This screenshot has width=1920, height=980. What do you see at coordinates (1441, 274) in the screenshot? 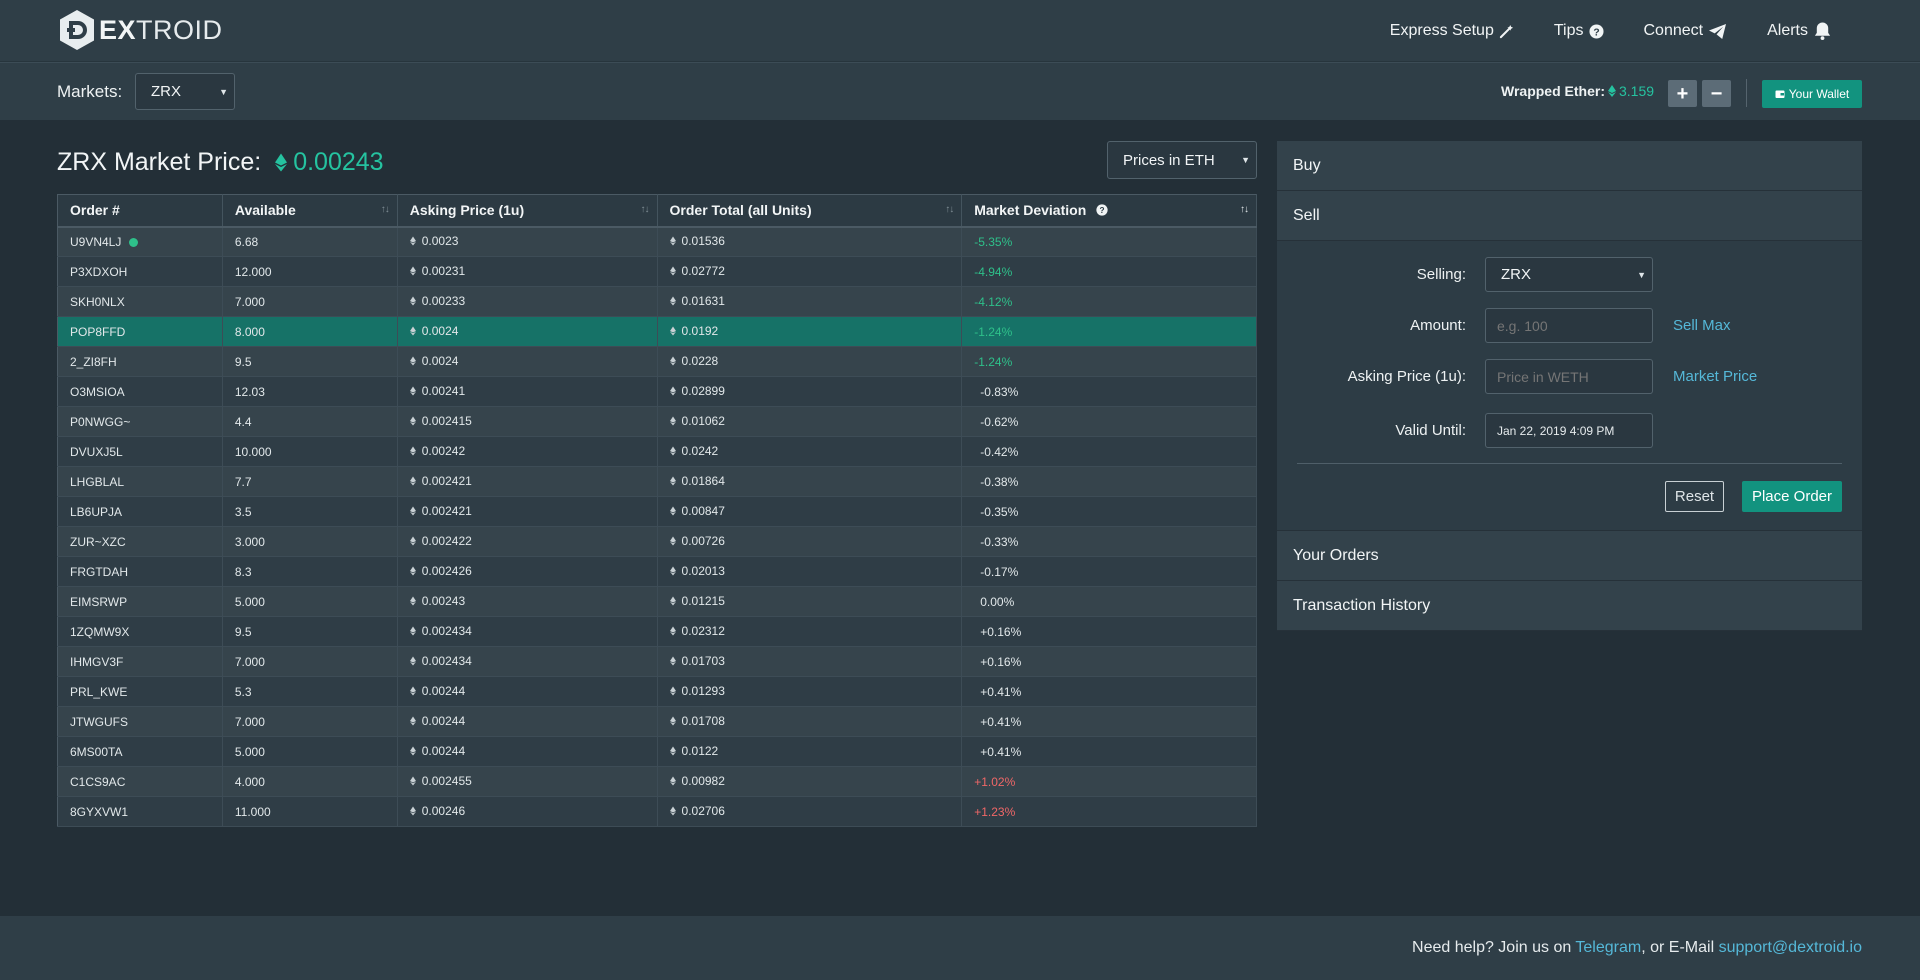
I see `selling-label: Selling:` at bounding box center [1441, 274].